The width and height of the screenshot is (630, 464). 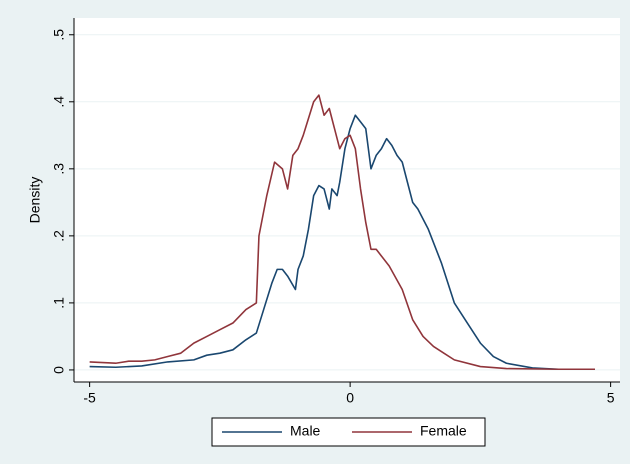 What do you see at coordinates (89, 398) in the screenshot?
I see `x-tick-label: -5` at bounding box center [89, 398].